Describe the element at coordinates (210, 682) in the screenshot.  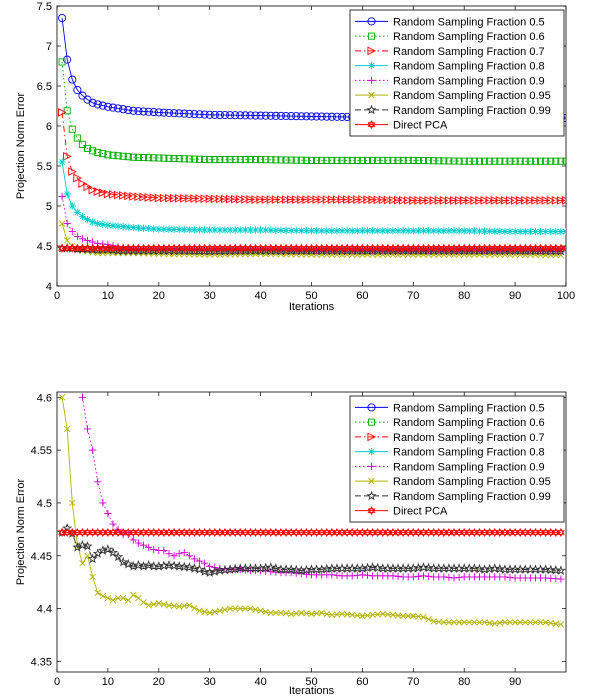
I see `x-tick-label: 30` at that location.